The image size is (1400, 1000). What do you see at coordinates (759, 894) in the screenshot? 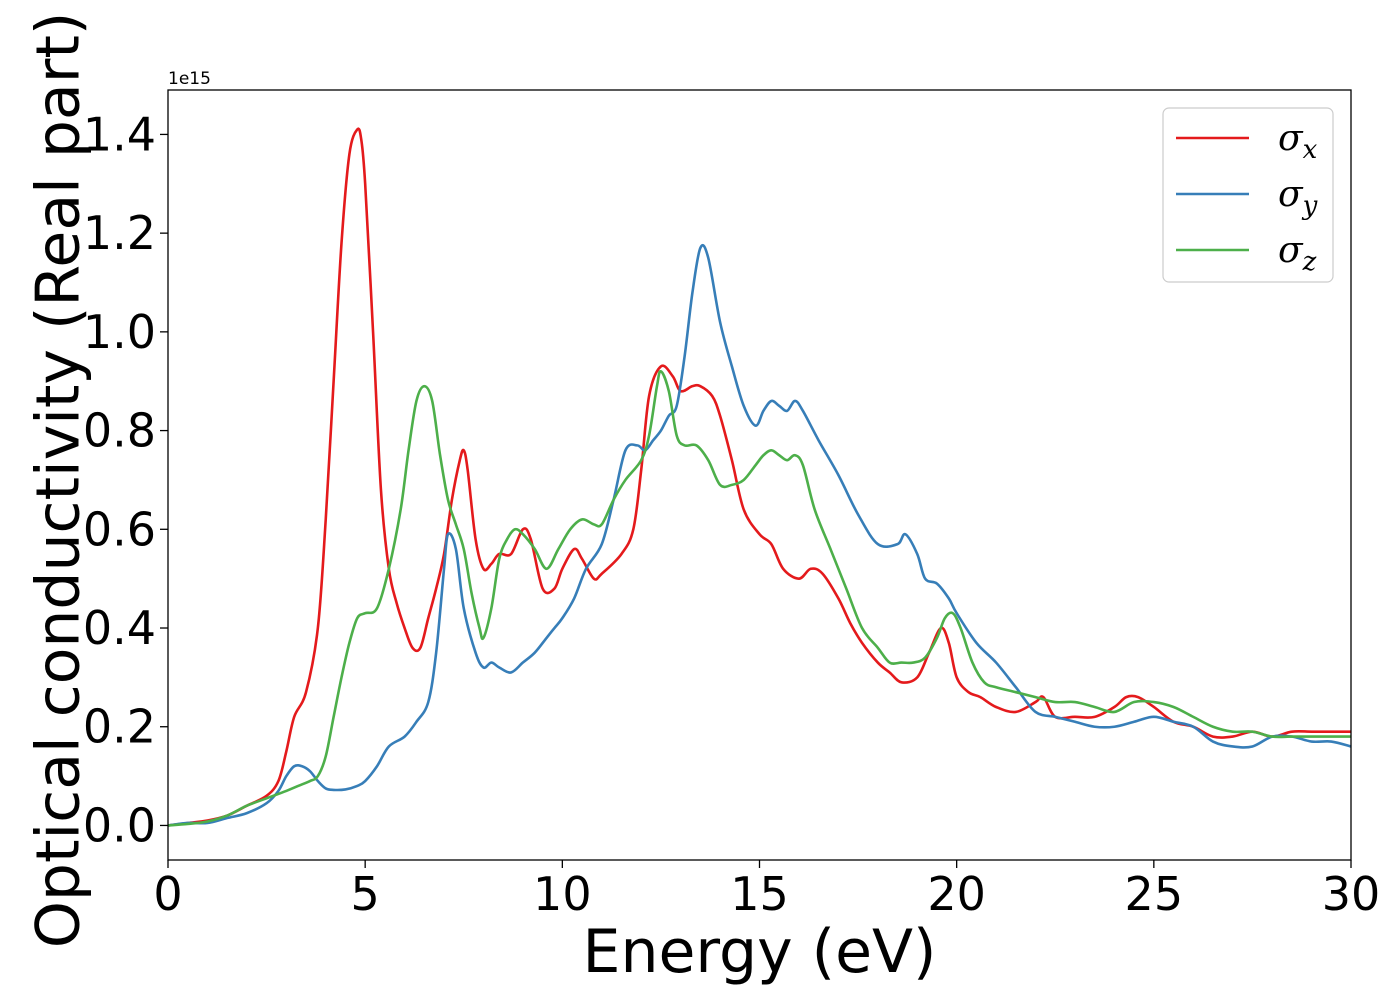
I see `x-tick-label: 15` at bounding box center [759, 894].